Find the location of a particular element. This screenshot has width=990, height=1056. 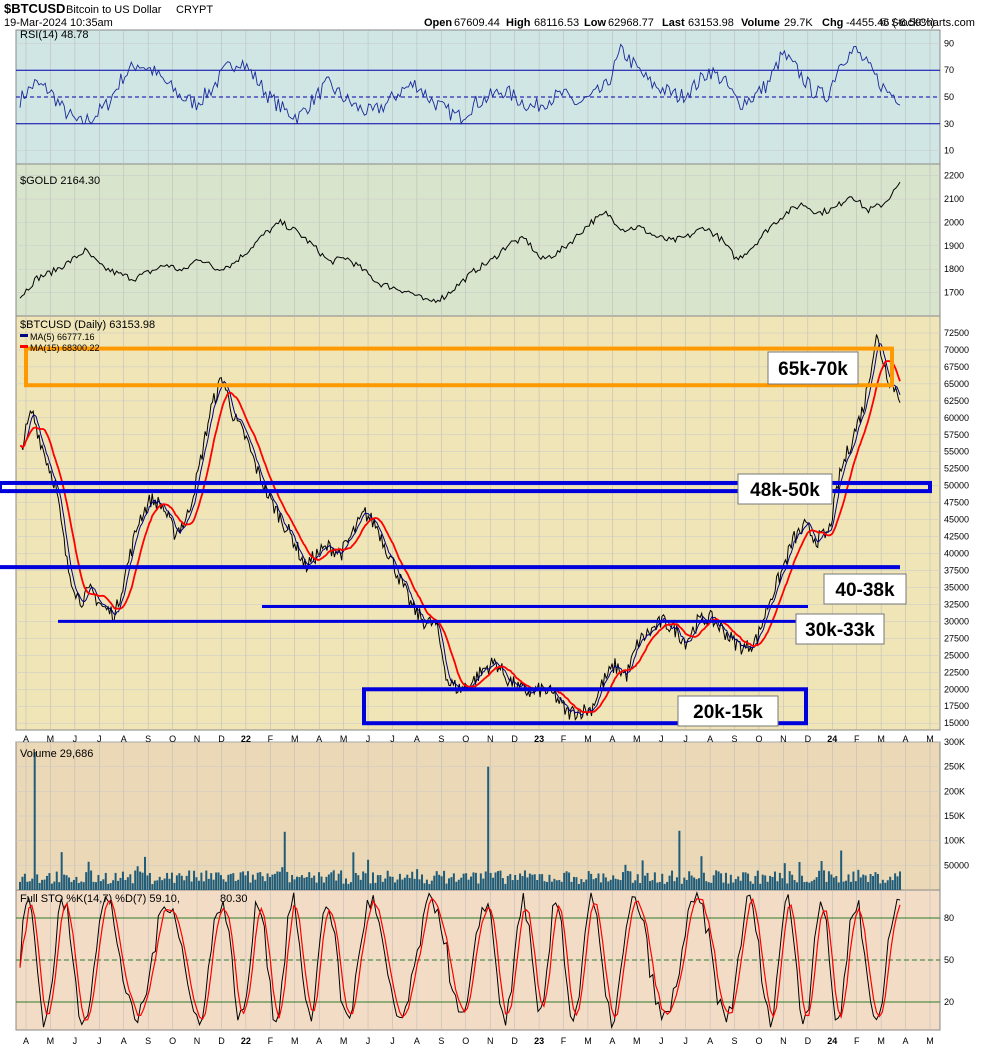

x-tick-label: 23 is located at coordinates (539, 1041).